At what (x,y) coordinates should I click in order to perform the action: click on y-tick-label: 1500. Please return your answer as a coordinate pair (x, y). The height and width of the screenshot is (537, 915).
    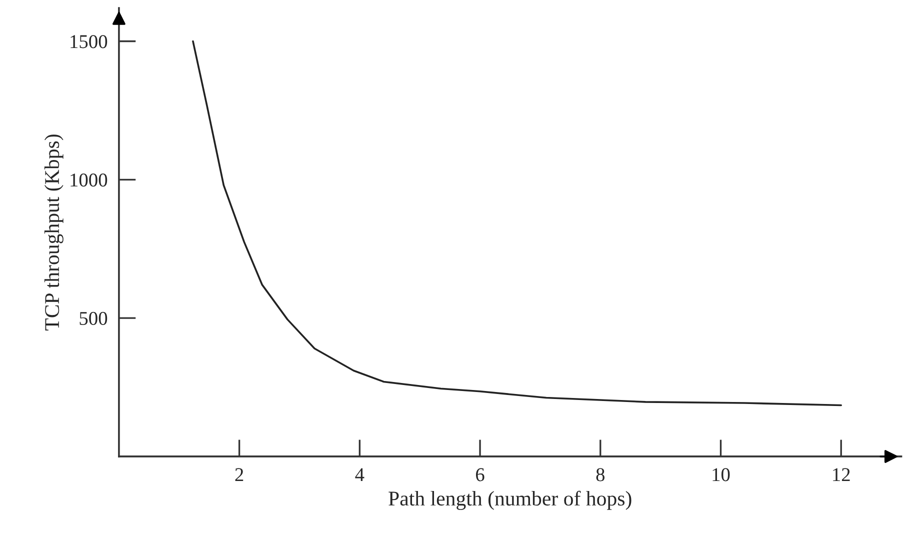
    Looking at the image, I should click on (89, 41).